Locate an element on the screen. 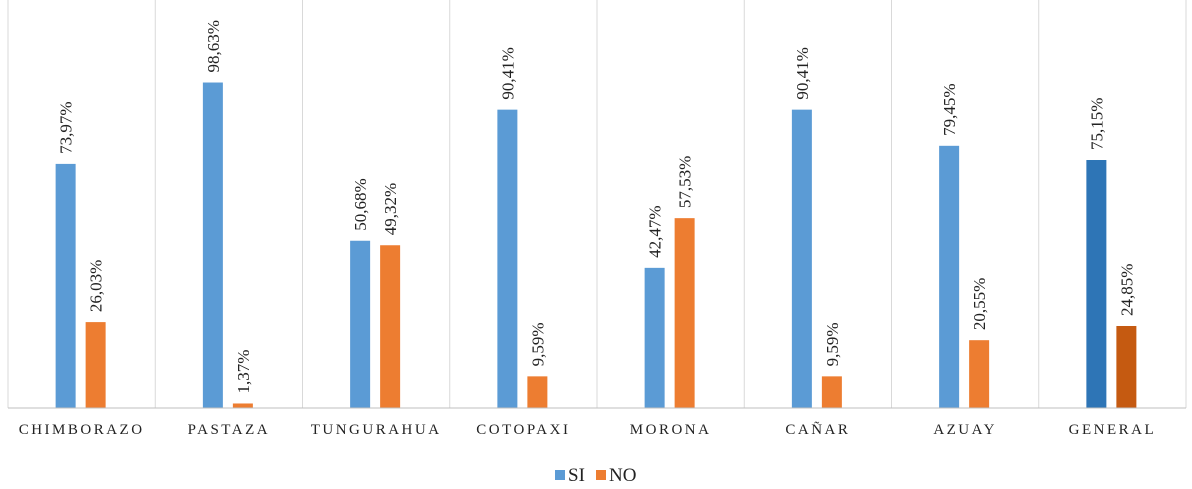  value-label-no-6: 20,55% is located at coordinates (979, 304).